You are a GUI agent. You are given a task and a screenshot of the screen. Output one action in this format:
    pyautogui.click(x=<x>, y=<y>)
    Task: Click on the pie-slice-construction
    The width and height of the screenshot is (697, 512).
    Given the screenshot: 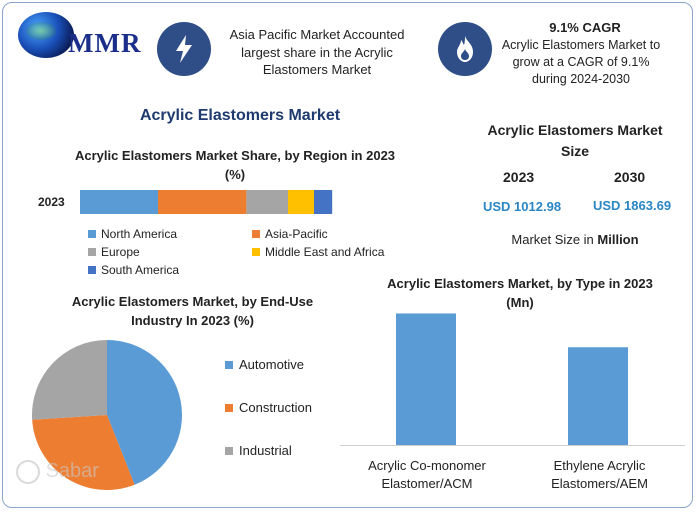 What is the action you would take?
    pyautogui.click(x=83, y=452)
    